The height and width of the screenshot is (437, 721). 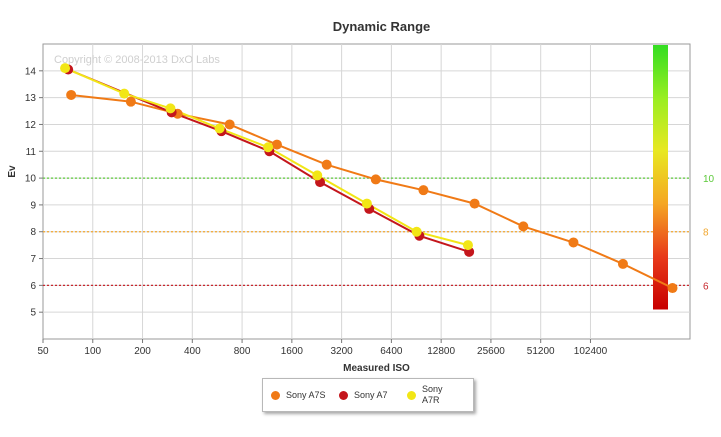 What do you see at coordinates (709, 179) in the screenshot?
I see `reference-label-10: 10` at bounding box center [709, 179].